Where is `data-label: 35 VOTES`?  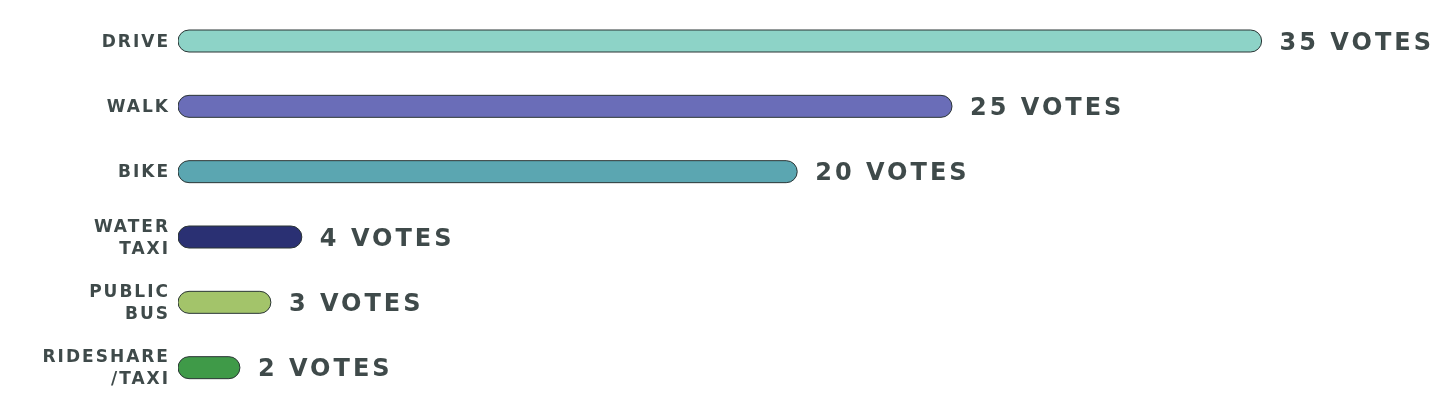 data-label: 35 VOTES is located at coordinates (1356, 41).